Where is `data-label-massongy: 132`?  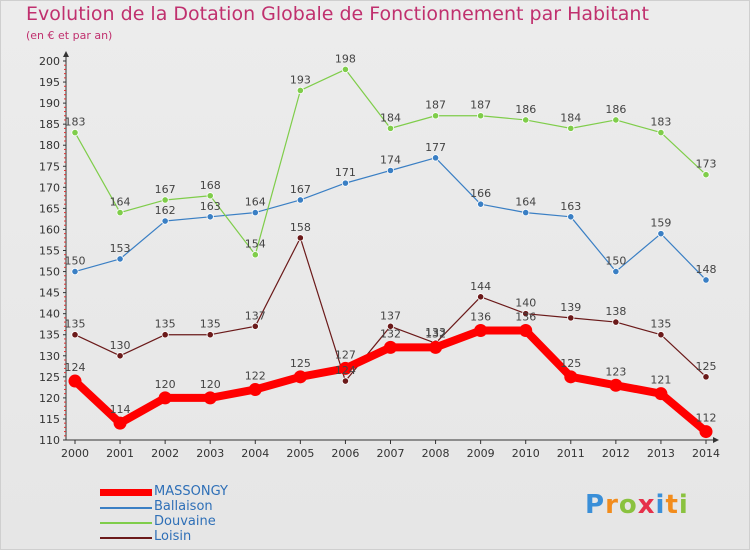 data-label-massongy: 132 is located at coordinates (435, 333).